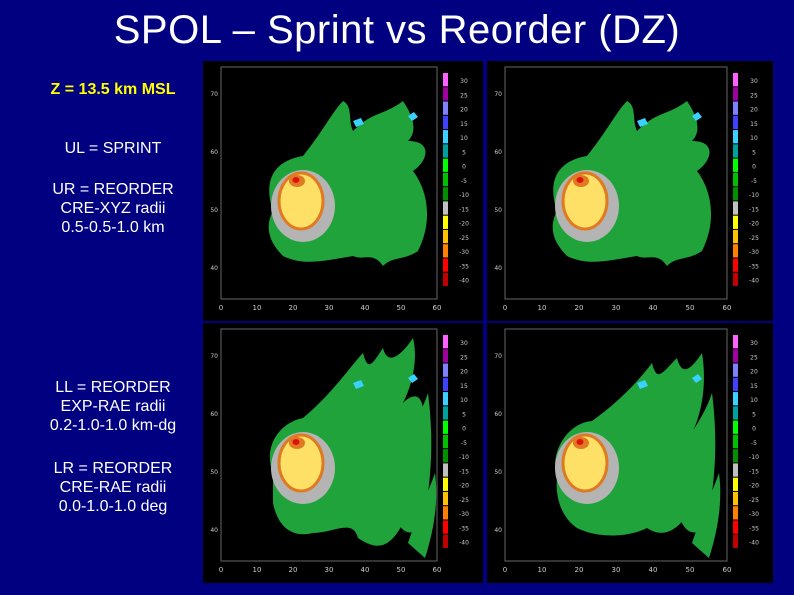 The width and height of the screenshot is (794, 595). Describe the element at coordinates (464, 266) in the screenshot. I see `colorbar-label: -35` at that location.